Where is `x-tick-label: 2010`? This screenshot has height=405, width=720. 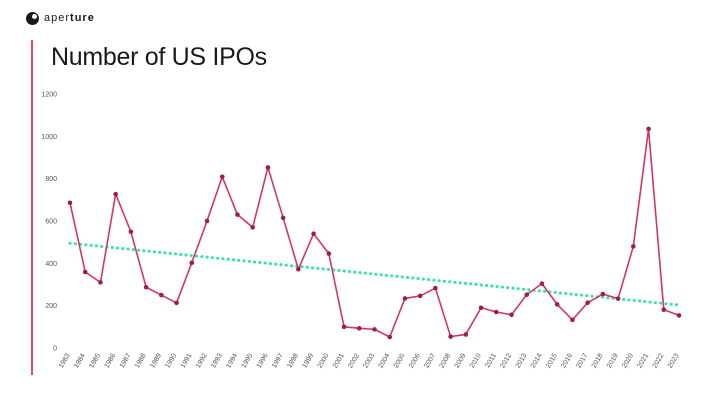
x-tick-label: 2010 is located at coordinates (476, 360).